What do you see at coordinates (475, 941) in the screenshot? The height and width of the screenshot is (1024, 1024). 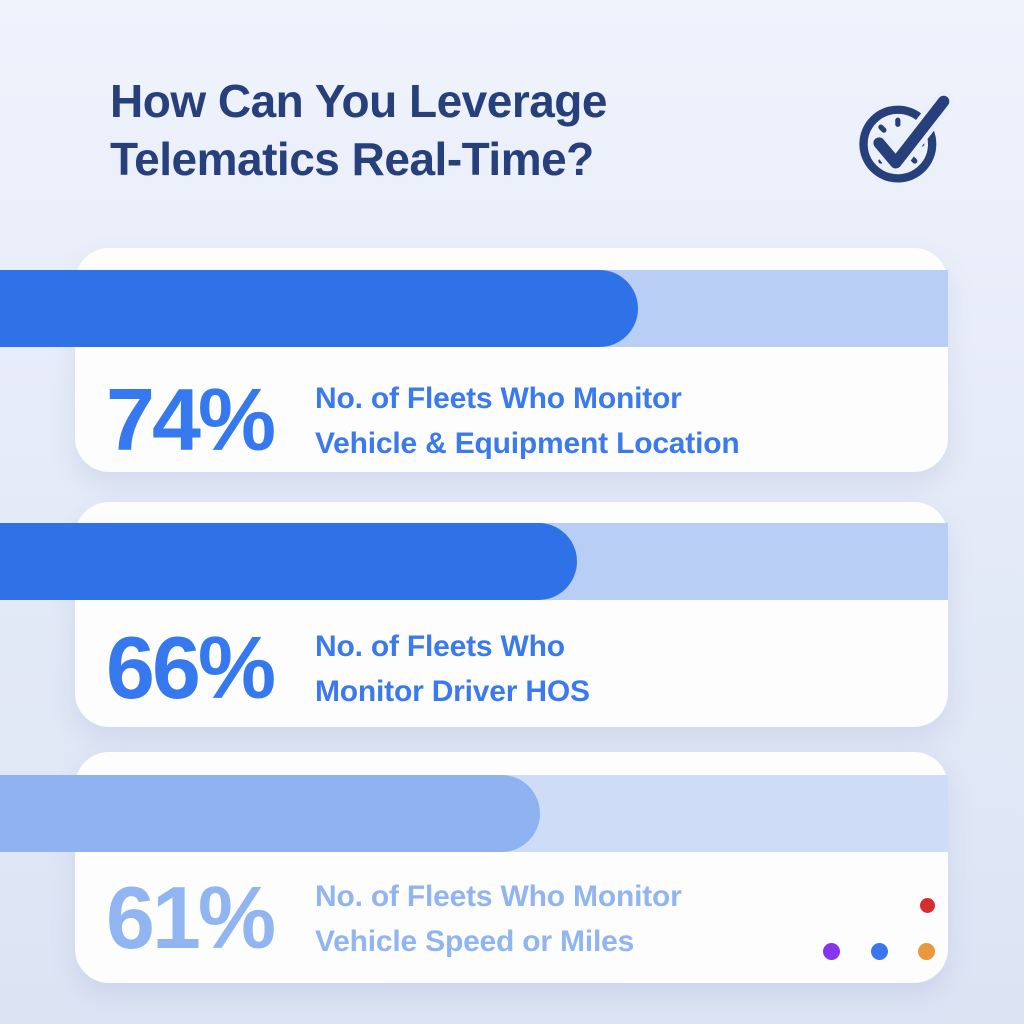 I see `stat-label-line-2: Vehicle Speed or Miles` at bounding box center [475, 941].